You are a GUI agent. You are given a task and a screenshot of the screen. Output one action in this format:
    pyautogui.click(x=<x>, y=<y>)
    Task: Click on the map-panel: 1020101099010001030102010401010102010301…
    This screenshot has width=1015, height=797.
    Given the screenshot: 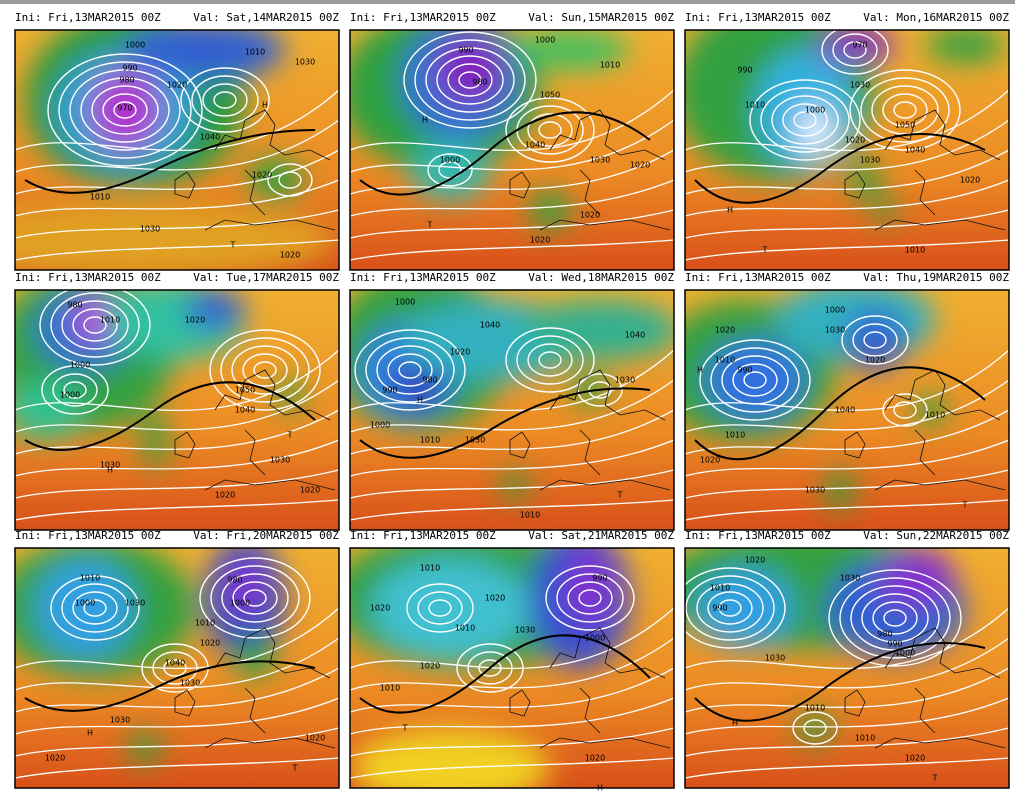 What is the action you would take?
    pyautogui.click(x=847, y=410)
    